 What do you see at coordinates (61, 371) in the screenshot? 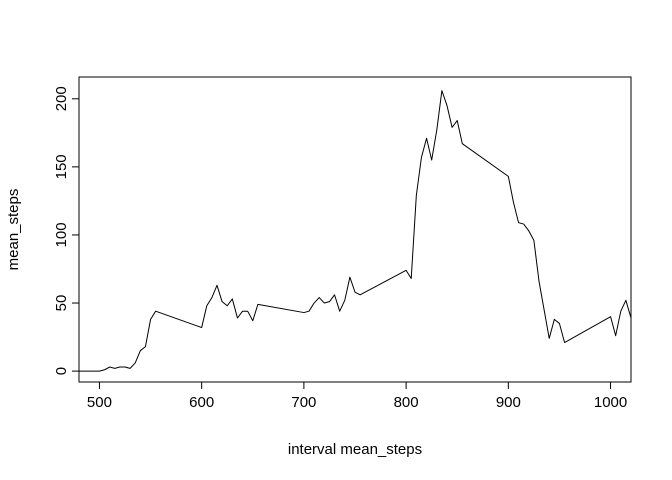
I see `y-tick-label: 0` at bounding box center [61, 371].